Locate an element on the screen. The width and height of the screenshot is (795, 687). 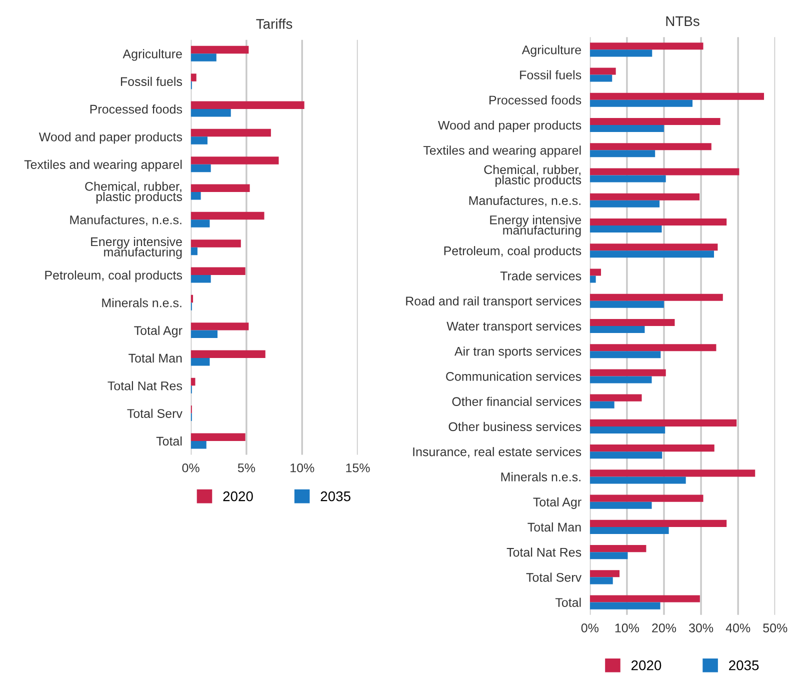
x-tick-label: 5% is located at coordinates (247, 468).